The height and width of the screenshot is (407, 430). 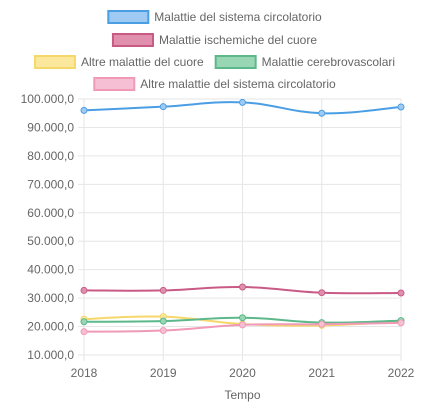 I want to click on legend-item: Malattie ischemiche del cuore, so click(x=214, y=40).